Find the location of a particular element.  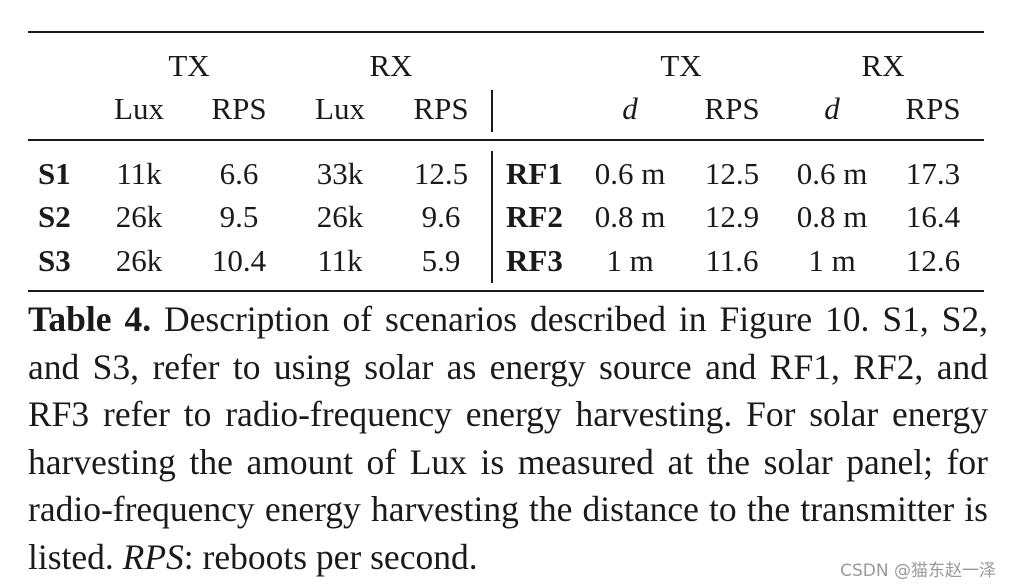

cell-tx-distance: 1 m is located at coordinates (630, 260).